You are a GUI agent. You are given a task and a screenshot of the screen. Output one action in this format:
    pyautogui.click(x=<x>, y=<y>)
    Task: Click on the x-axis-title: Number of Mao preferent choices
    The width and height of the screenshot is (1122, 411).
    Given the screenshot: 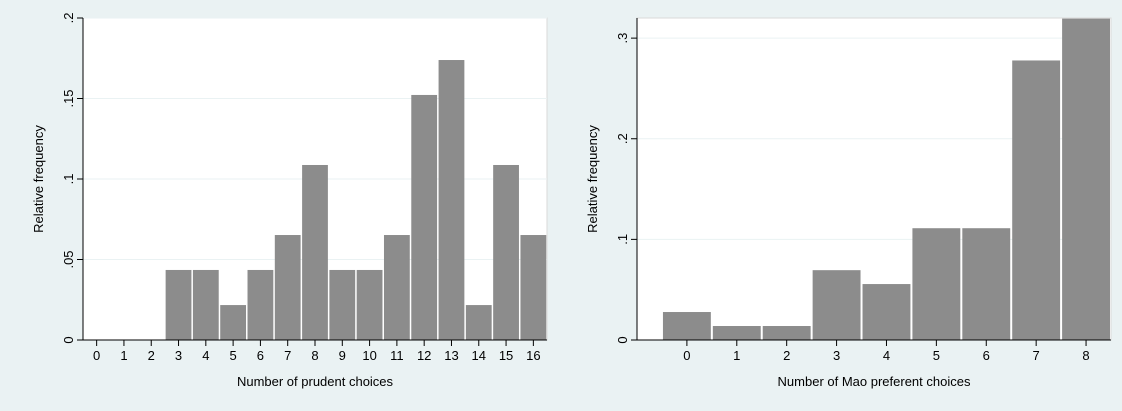 What is the action you would take?
    pyautogui.click(x=874, y=381)
    